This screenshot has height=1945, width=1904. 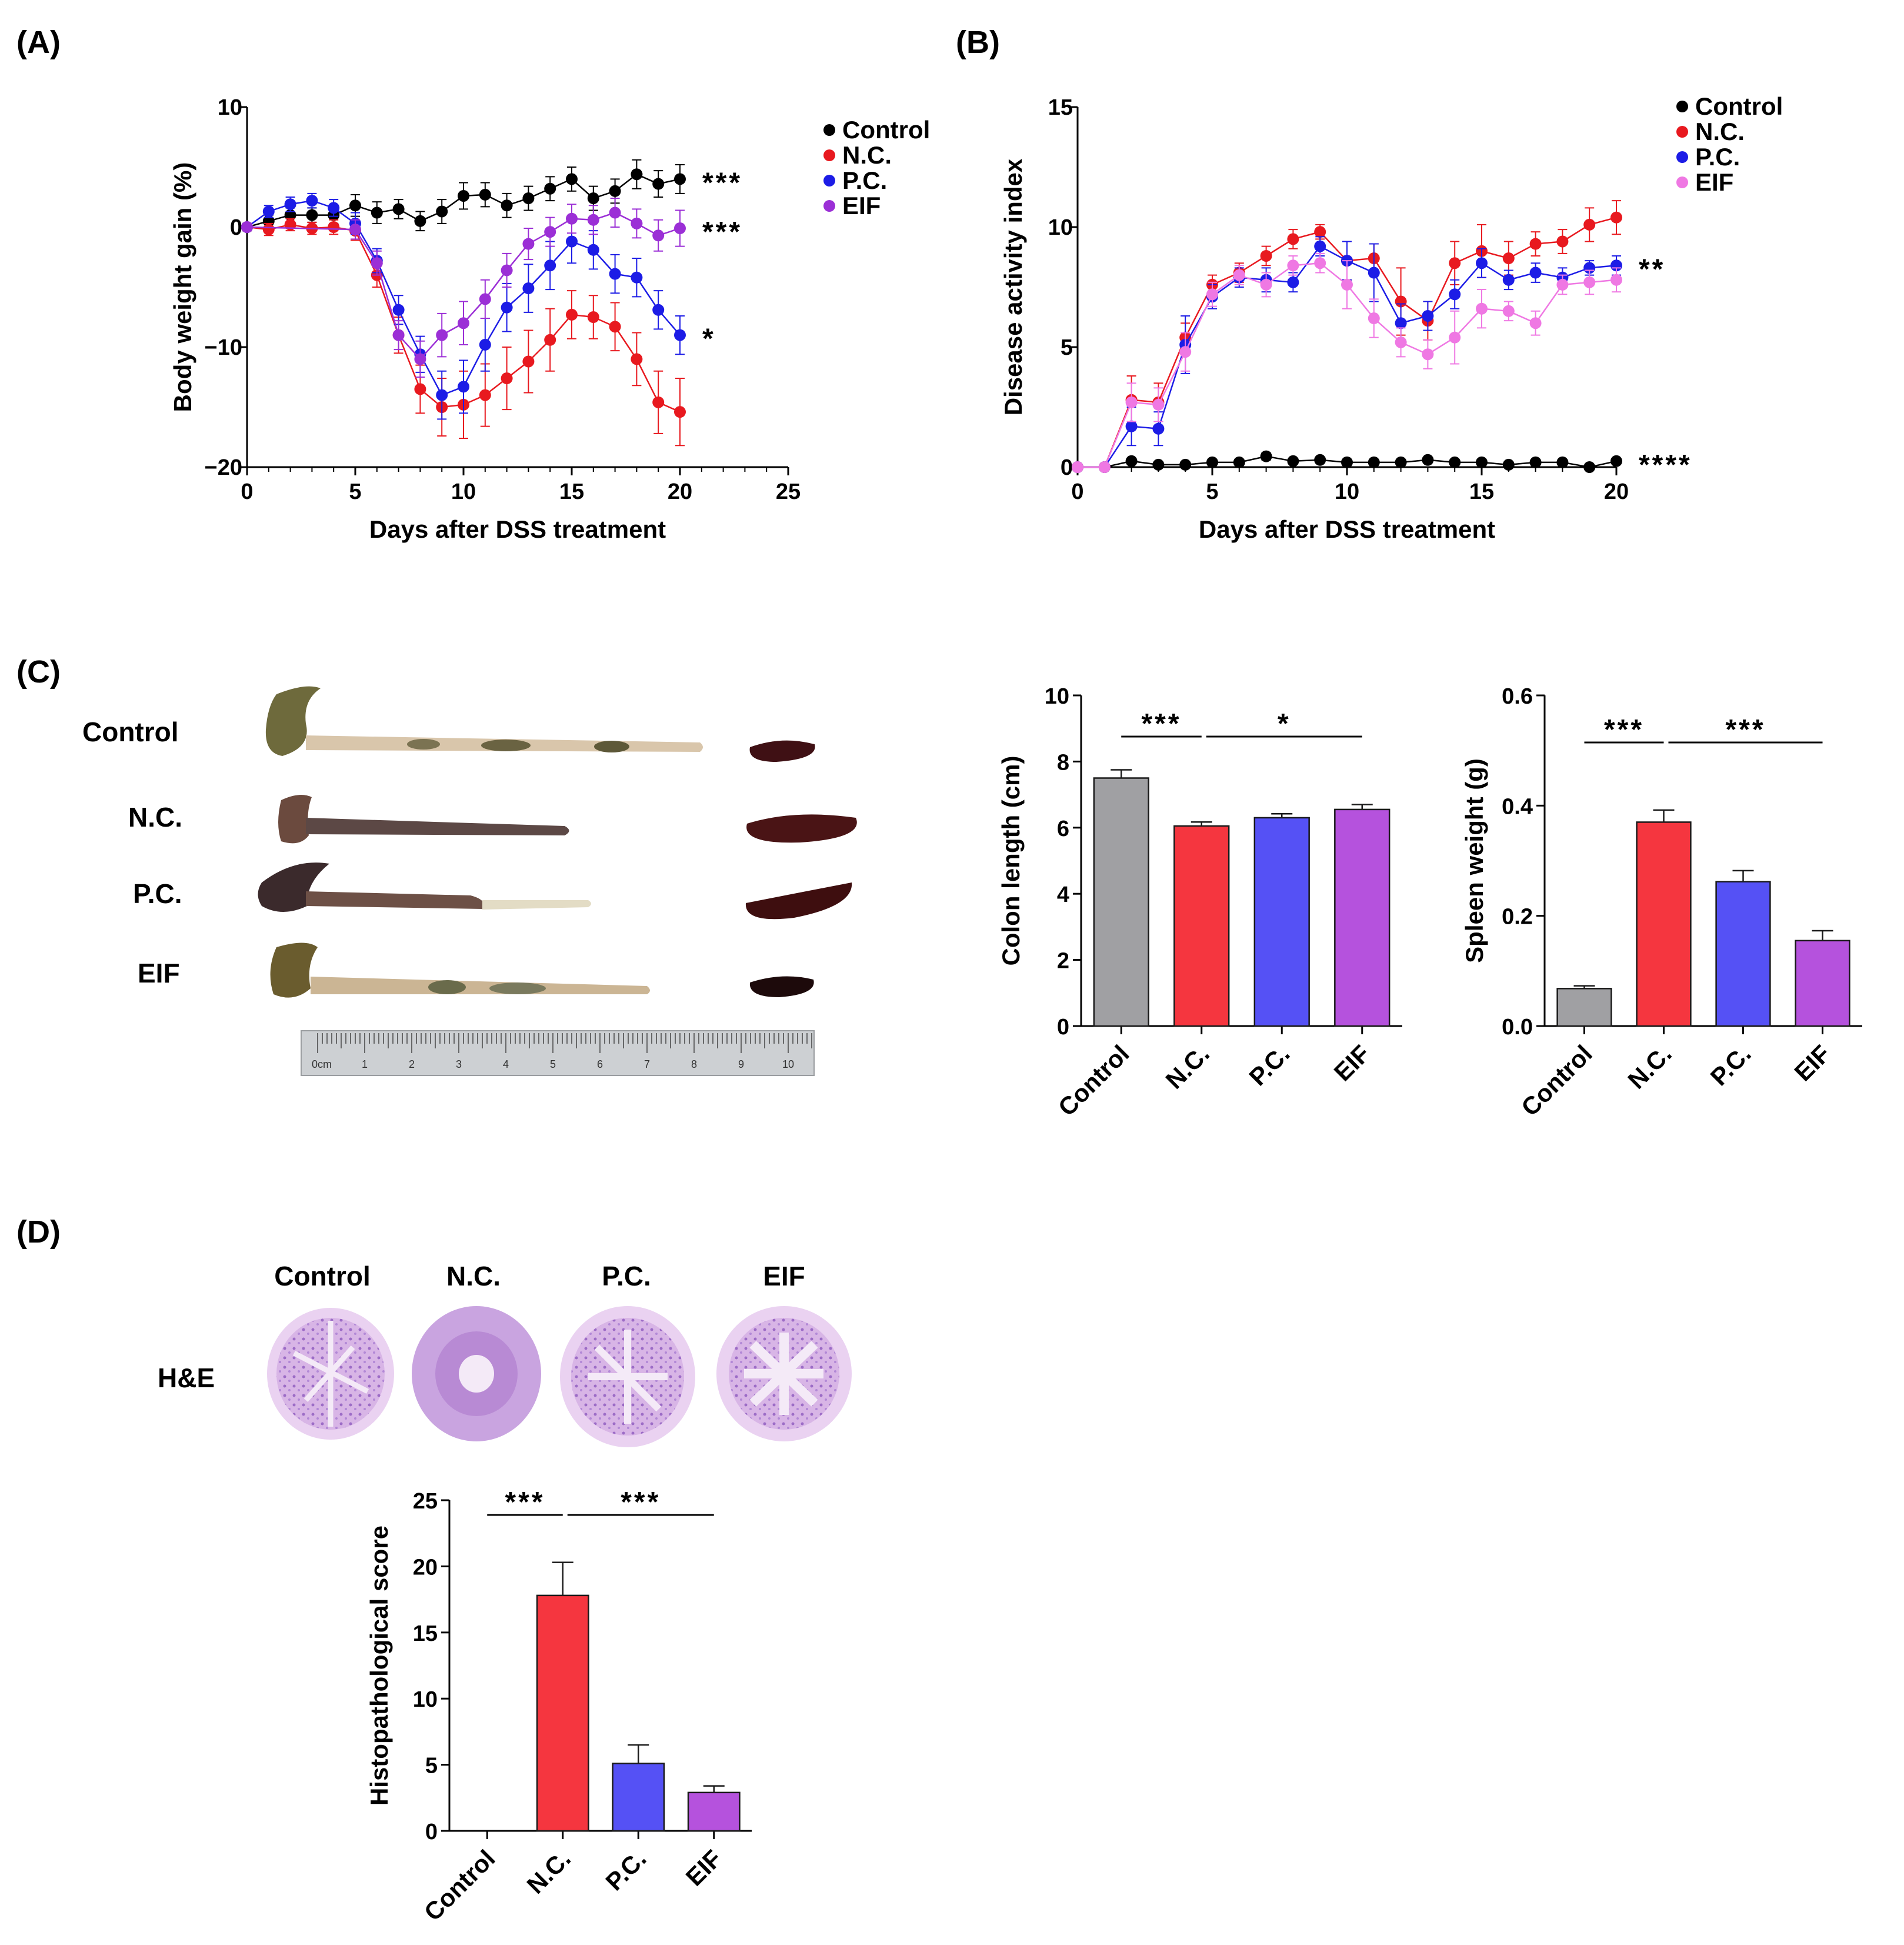 I want to click on y-tick-label: 5, so click(x=1067, y=347).